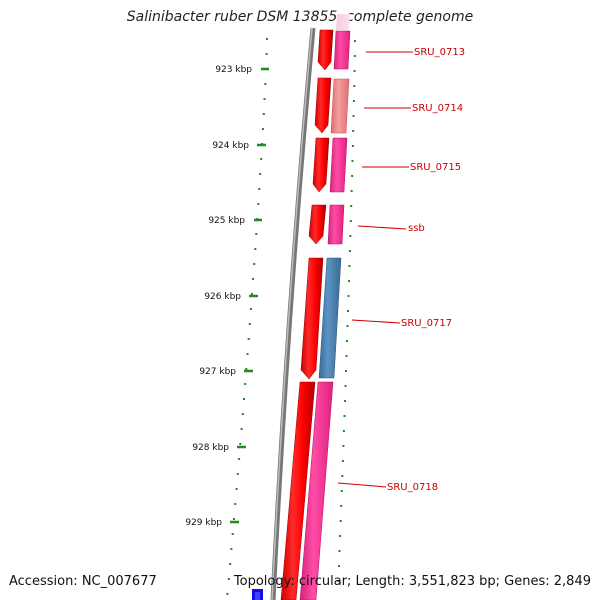  Describe the element at coordinates (217, 372) in the screenshot. I see `ruler-tick-label: 927 kbp` at that location.